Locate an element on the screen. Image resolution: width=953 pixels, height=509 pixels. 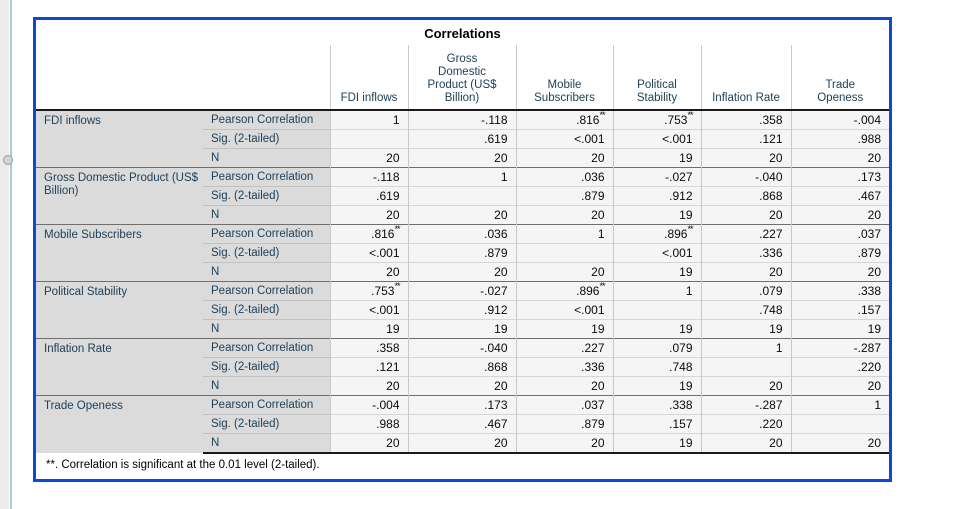
cell-value: .157 is located at coordinates (839, 310).